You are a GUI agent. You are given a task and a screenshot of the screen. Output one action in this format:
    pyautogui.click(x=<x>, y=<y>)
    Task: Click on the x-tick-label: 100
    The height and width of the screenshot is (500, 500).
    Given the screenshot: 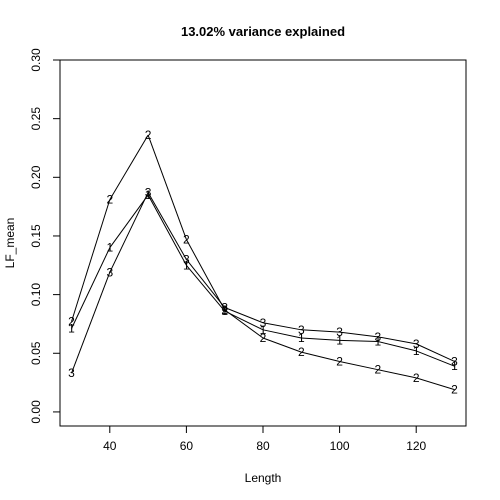 What is the action you would take?
    pyautogui.click(x=340, y=446)
    